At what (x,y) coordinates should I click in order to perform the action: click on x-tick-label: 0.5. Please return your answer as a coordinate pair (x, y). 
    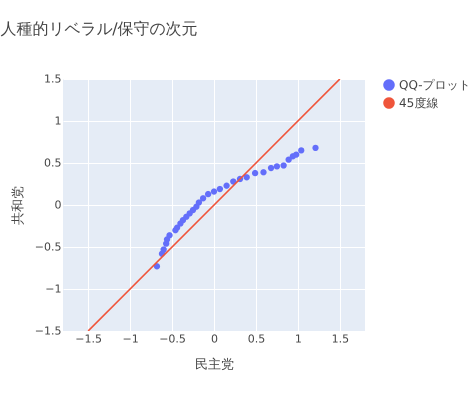
    Looking at the image, I should click on (257, 339).